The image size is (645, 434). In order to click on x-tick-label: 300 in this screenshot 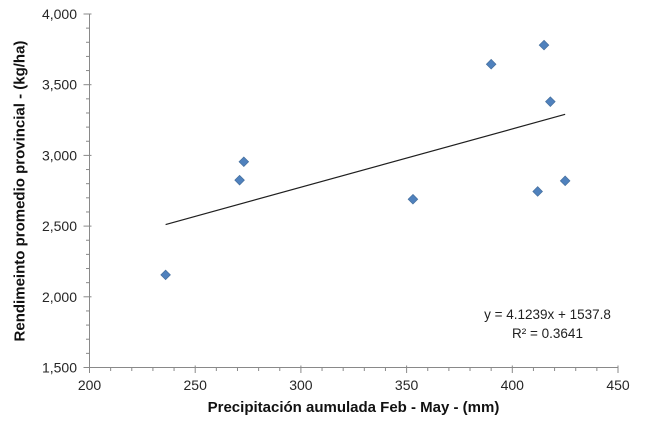, I will do `click(301, 385)`.